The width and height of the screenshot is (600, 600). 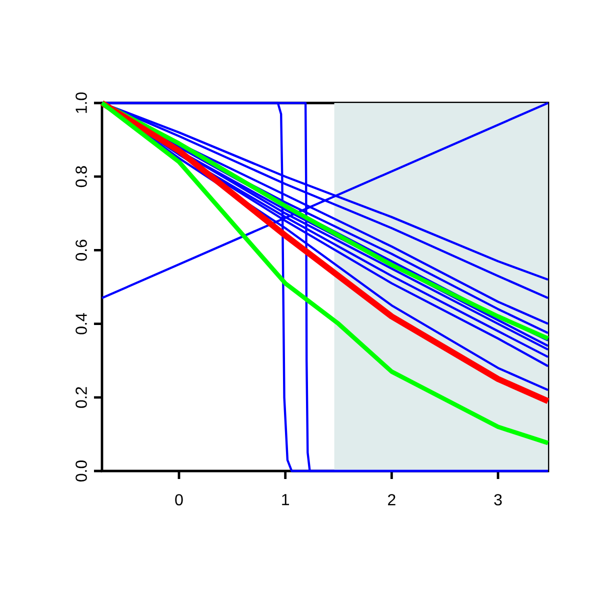 What do you see at coordinates (392, 500) in the screenshot?
I see `x-tick-label: 2` at bounding box center [392, 500].